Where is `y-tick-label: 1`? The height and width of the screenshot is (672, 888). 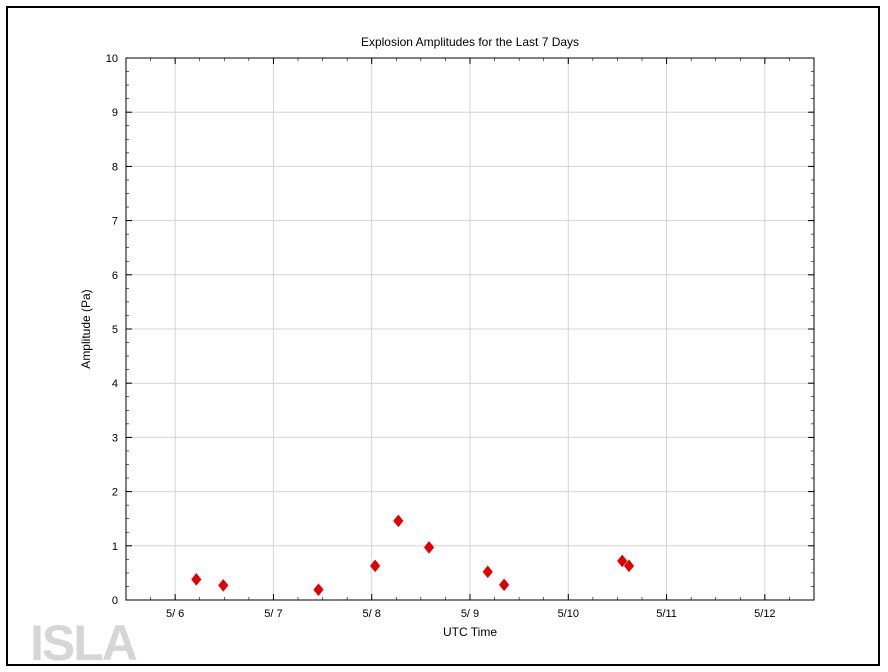
y-tick-label: 1 is located at coordinates (115, 547).